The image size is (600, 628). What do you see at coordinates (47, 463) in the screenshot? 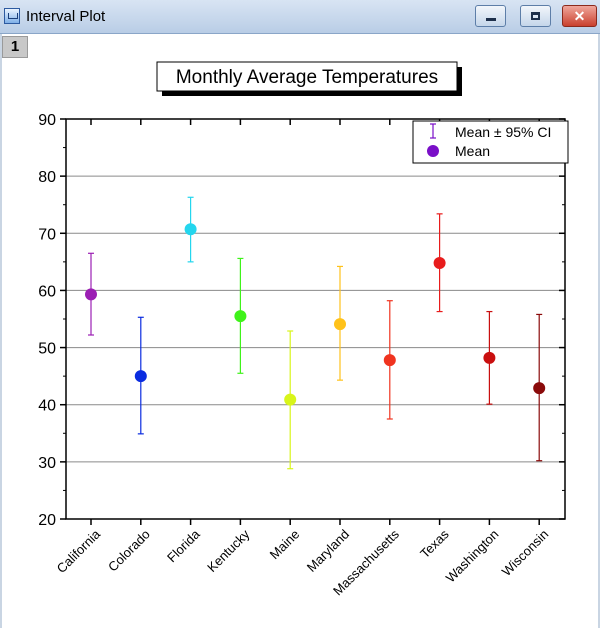
I see `y-tick-label: 30` at bounding box center [47, 463].